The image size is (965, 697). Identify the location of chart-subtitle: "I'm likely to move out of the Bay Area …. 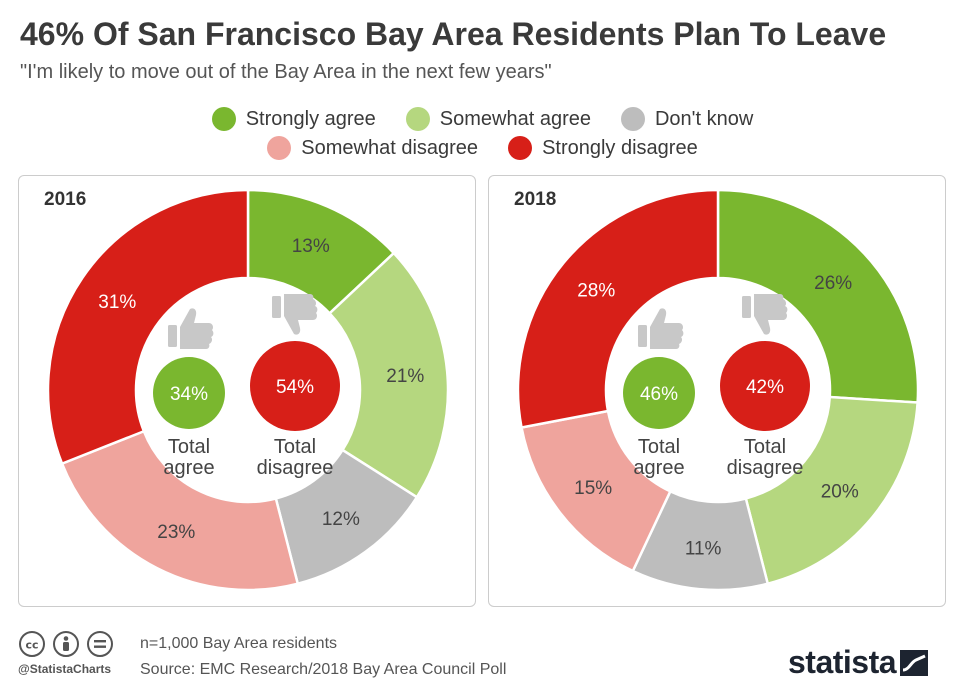
(286, 72).